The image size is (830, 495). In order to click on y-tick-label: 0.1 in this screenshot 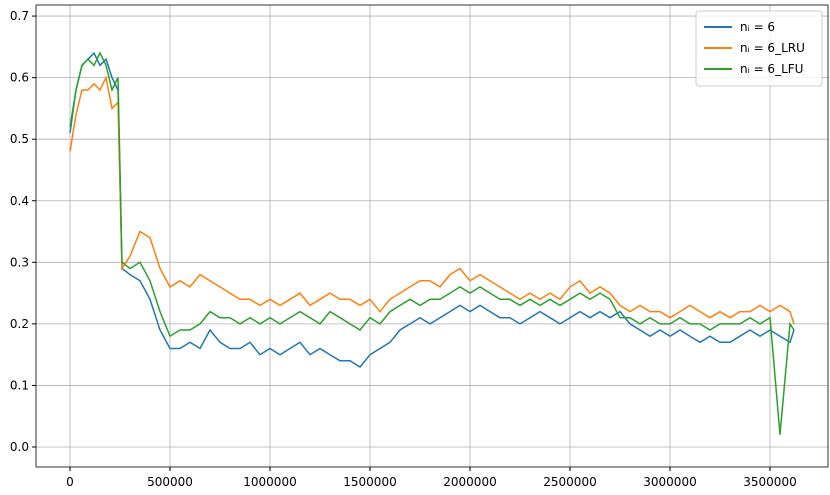, I will do `click(19, 385)`.